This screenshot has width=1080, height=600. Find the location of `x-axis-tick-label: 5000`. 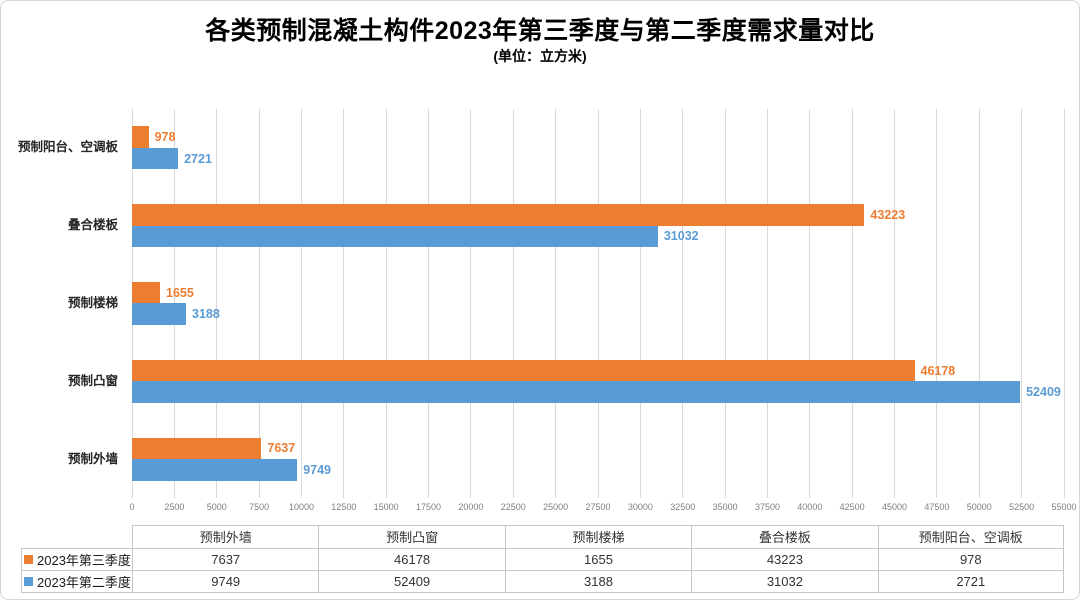

x-axis-tick-label: 5000 is located at coordinates (216, 507).